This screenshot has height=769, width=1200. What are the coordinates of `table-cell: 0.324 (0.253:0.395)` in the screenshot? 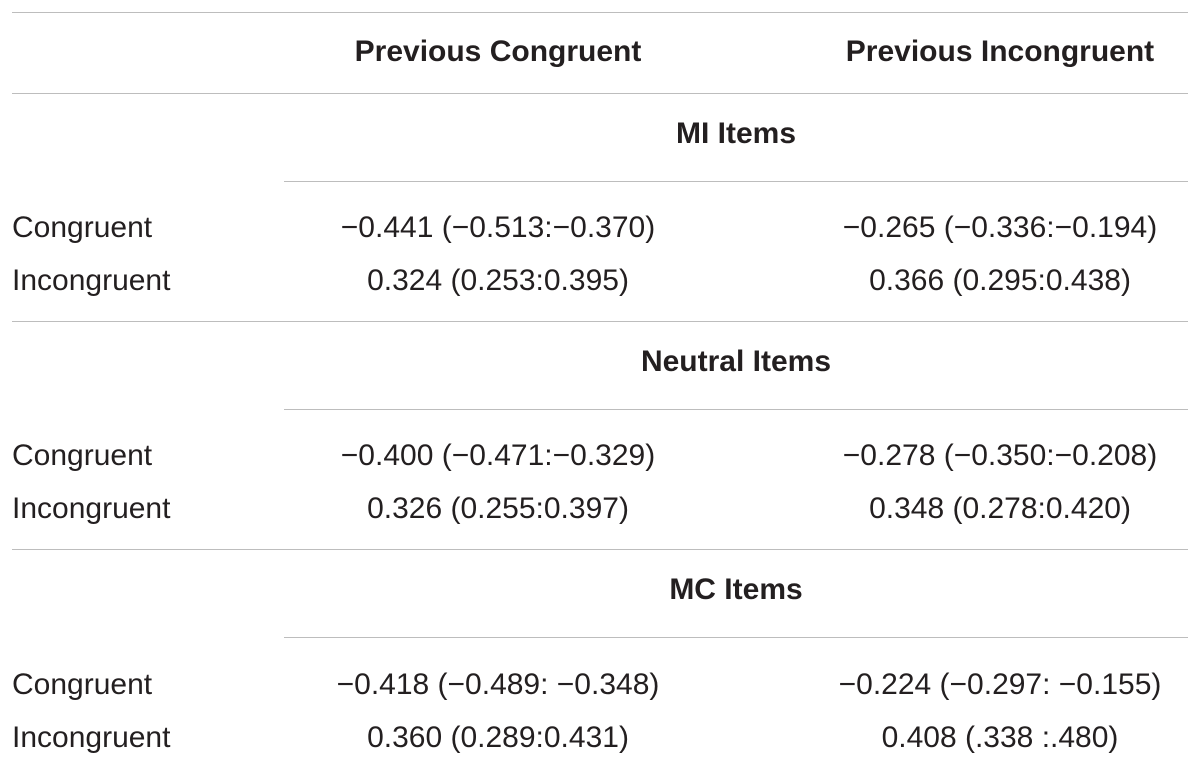 It's located at (498, 280).